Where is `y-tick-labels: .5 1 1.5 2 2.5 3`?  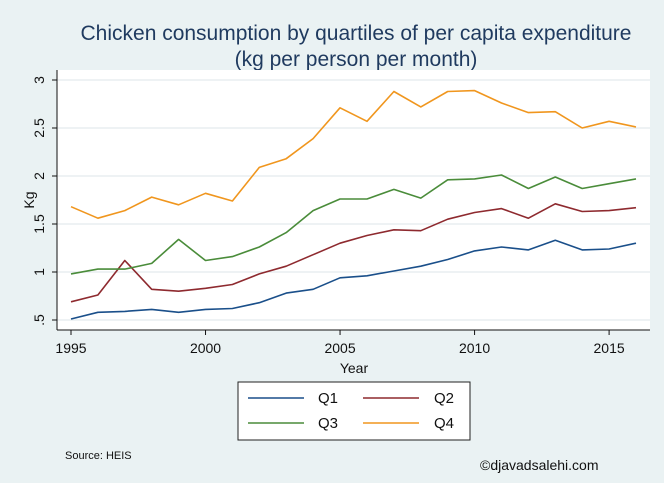 y-tick-labels: .5 1 1.5 2 2.5 3 is located at coordinates (39, 201).